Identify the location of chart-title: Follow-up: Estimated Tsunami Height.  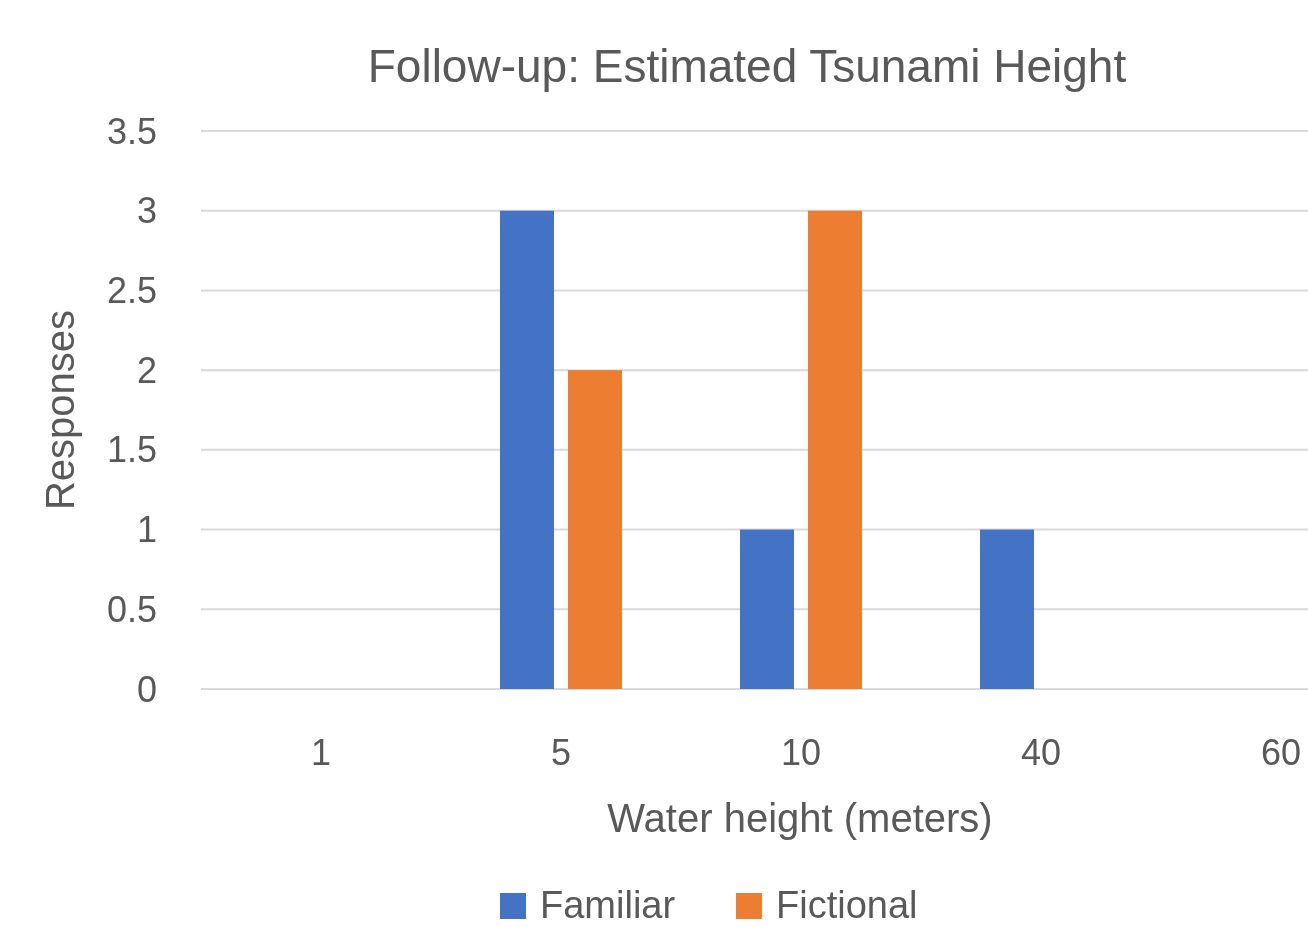
(747, 66).